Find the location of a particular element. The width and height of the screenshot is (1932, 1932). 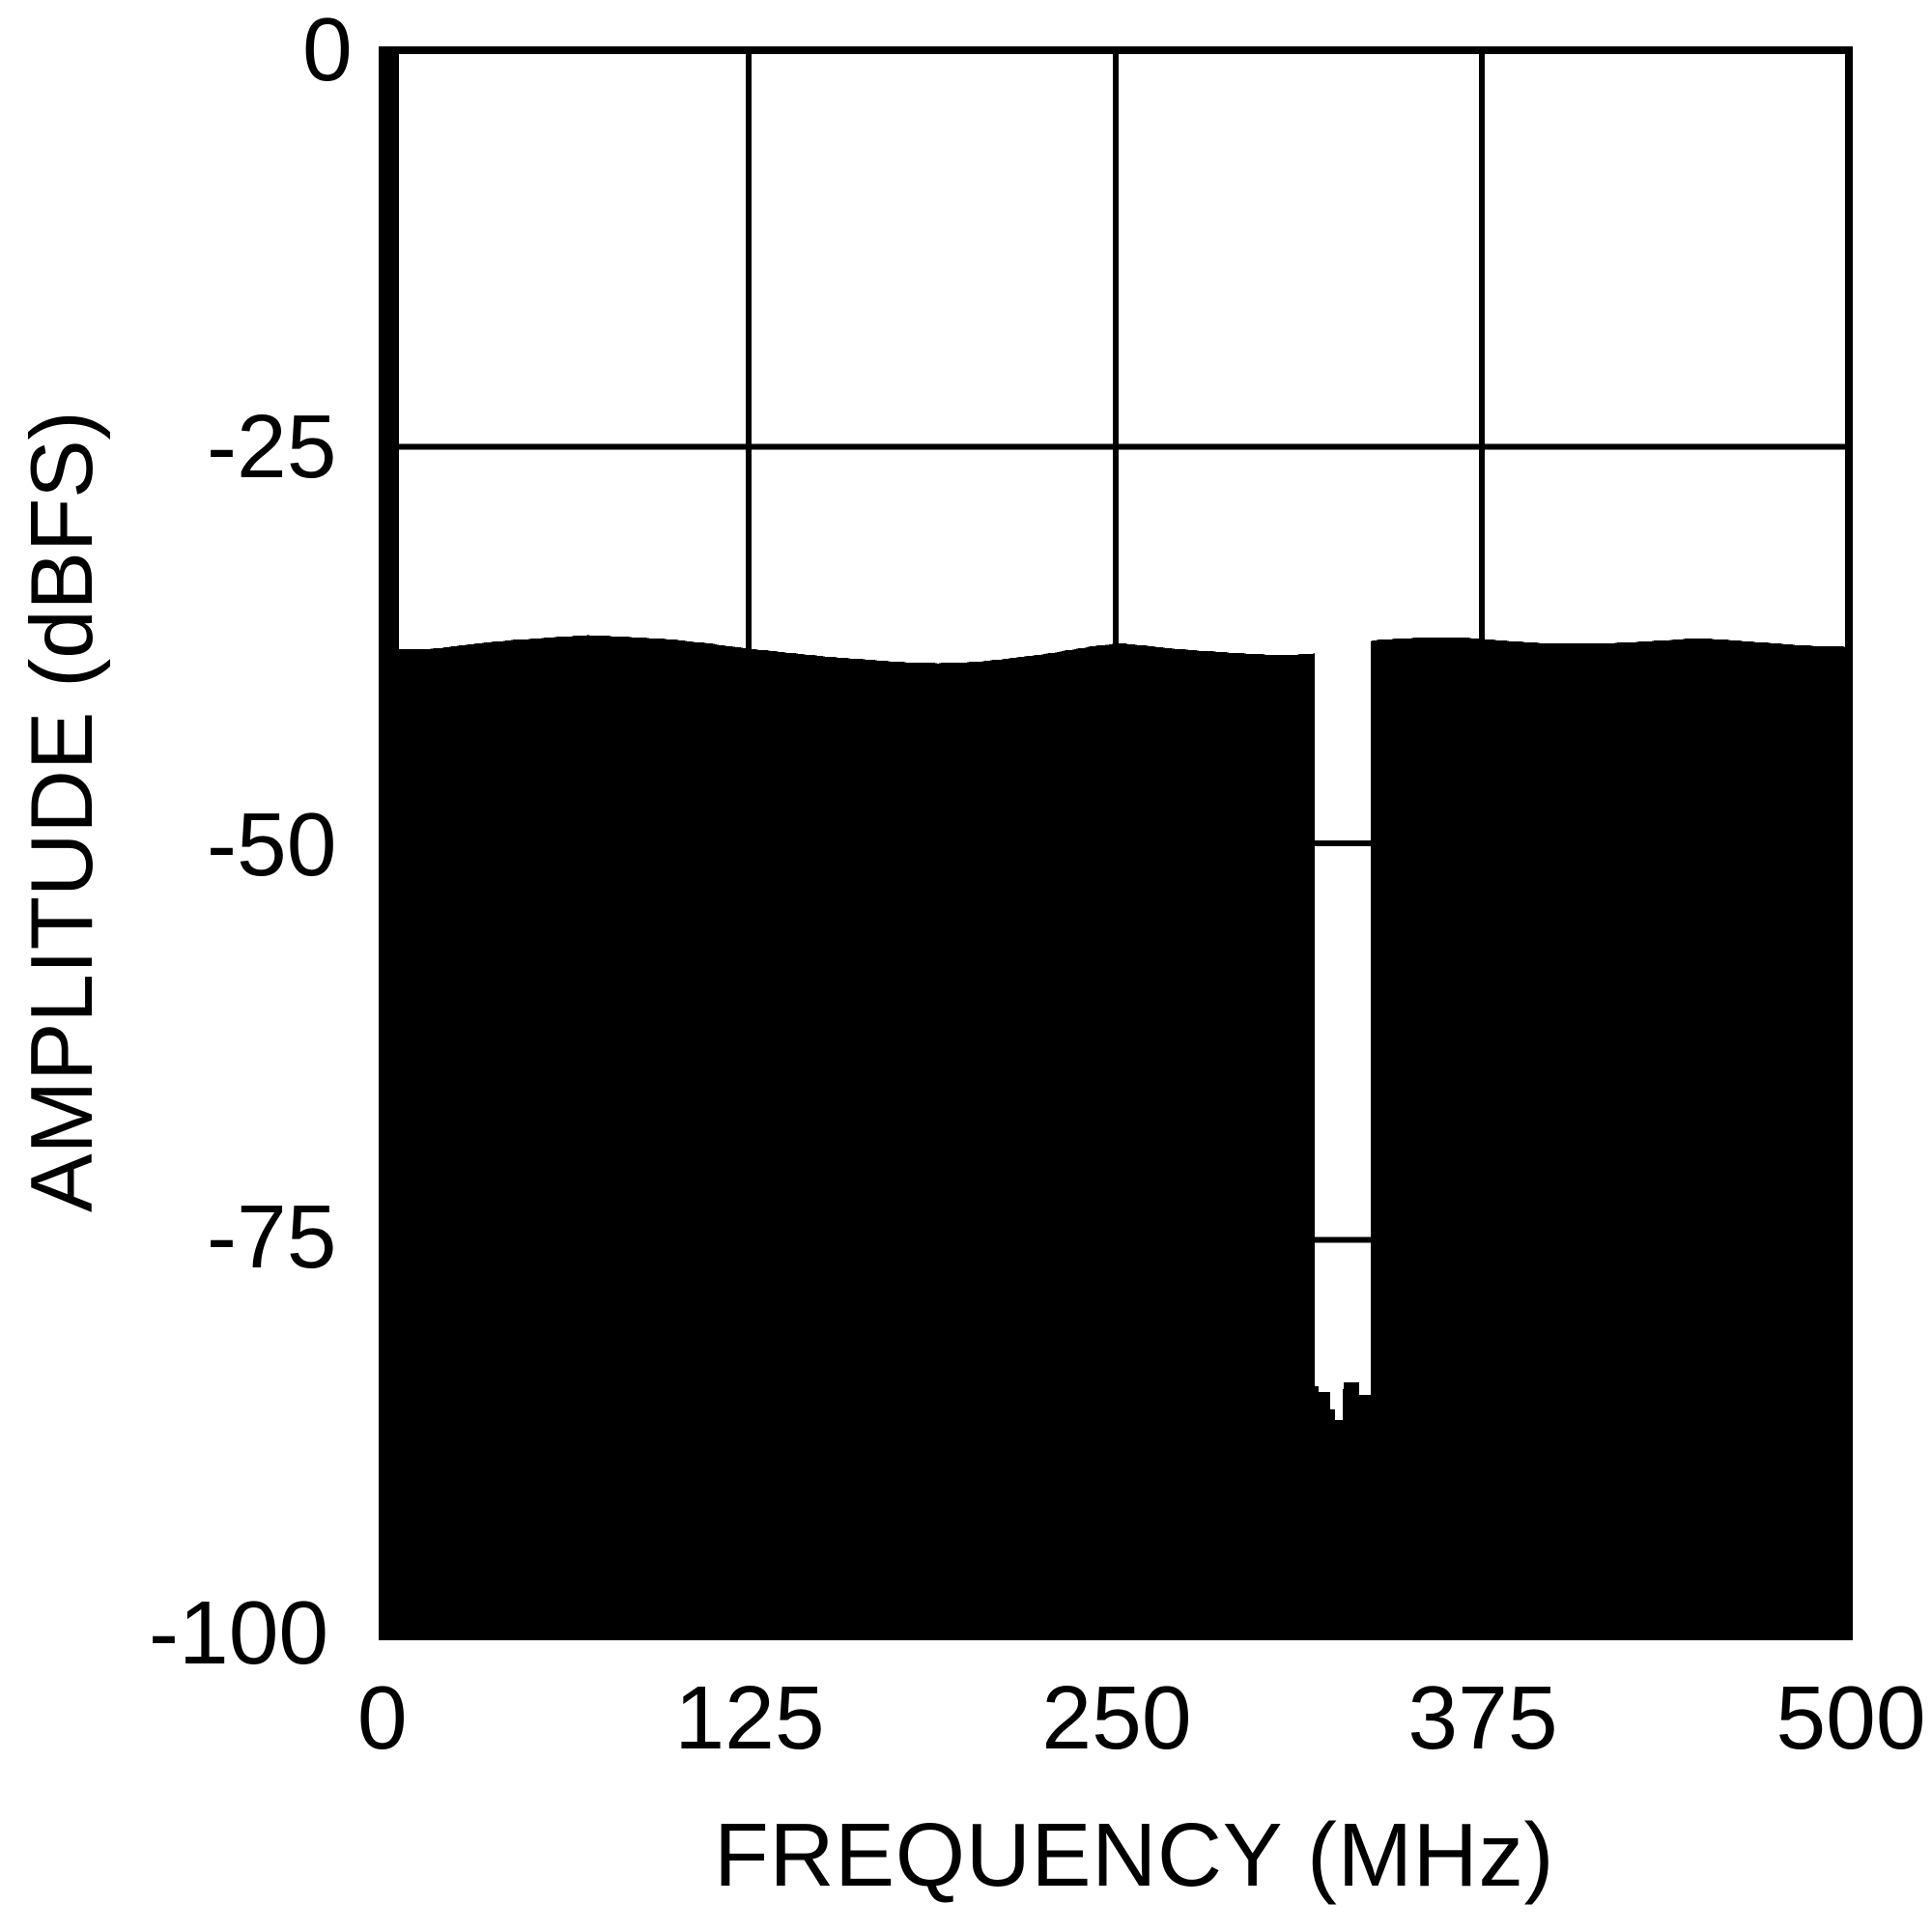

svg-text: -100 is located at coordinates (238, 1632).